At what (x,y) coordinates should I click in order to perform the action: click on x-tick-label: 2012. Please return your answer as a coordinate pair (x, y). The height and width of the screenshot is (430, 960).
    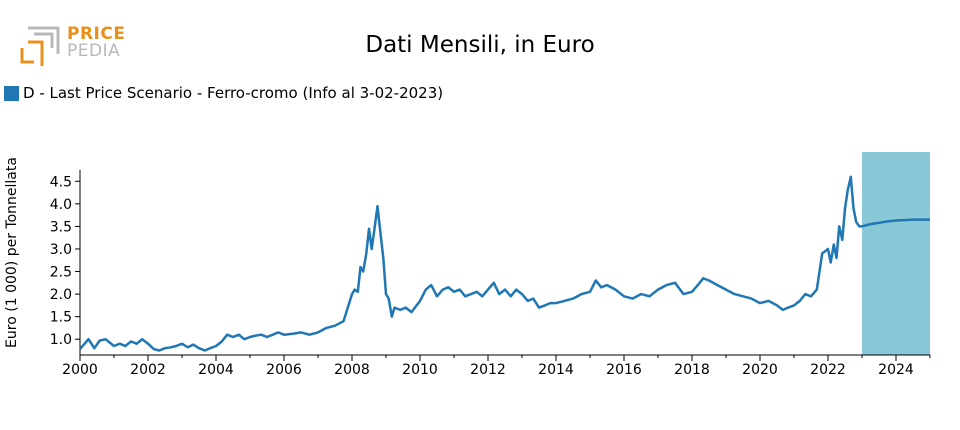
    Looking at the image, I should click on (488, 370).